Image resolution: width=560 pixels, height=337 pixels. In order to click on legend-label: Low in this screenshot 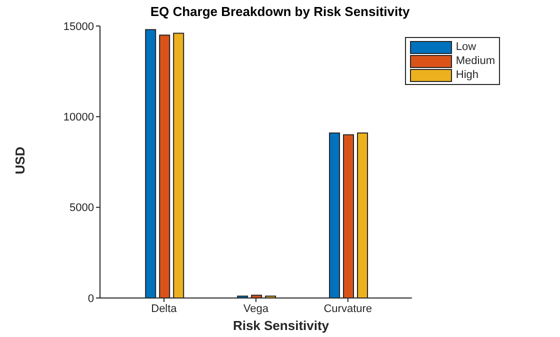, I will do `click(466, 47)`.